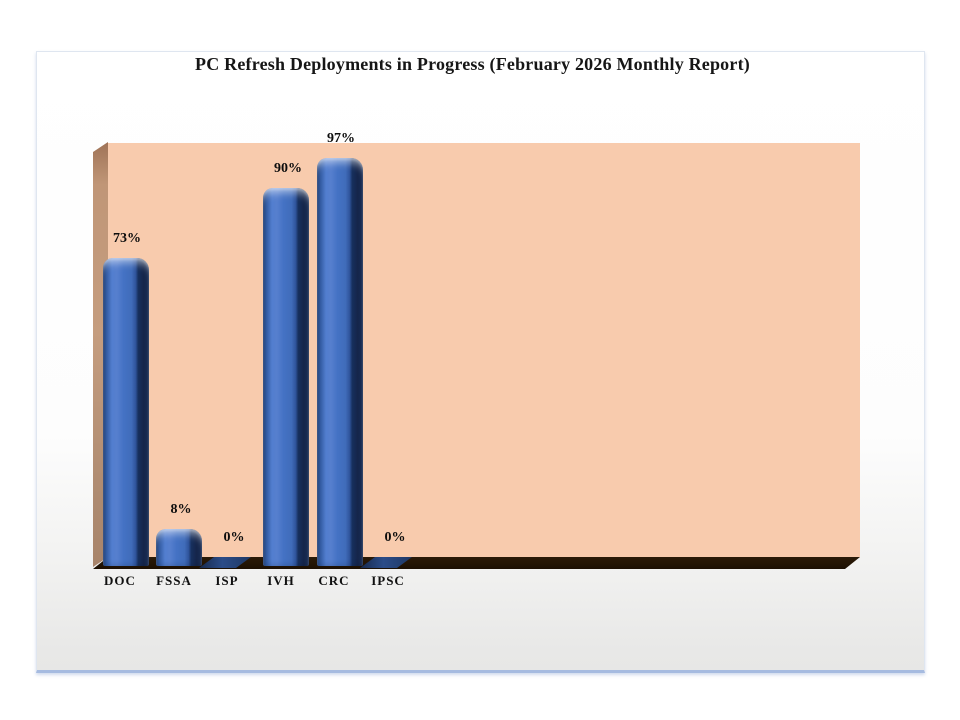 This screenshot has height=720, width=960. Describe the element at coordinates (341, 138) in the screenshot. I see `value-label-crc: 97%` at that location.